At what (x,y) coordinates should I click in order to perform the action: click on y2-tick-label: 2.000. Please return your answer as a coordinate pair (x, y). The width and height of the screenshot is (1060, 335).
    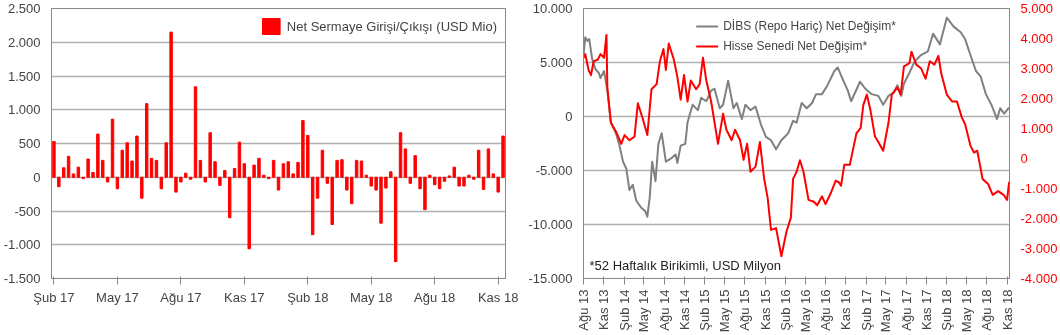
    Looking at the image, I should click on (1037, 98).